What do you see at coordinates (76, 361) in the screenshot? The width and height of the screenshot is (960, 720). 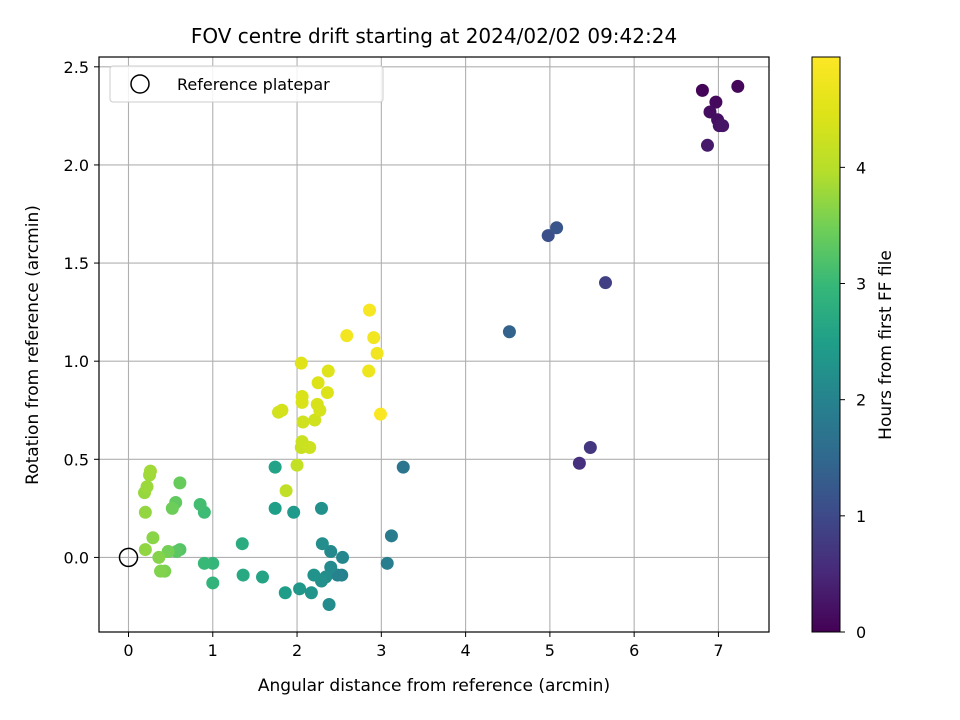 I see `y-tick-label: 1.0` at bounding box center [76, 361].